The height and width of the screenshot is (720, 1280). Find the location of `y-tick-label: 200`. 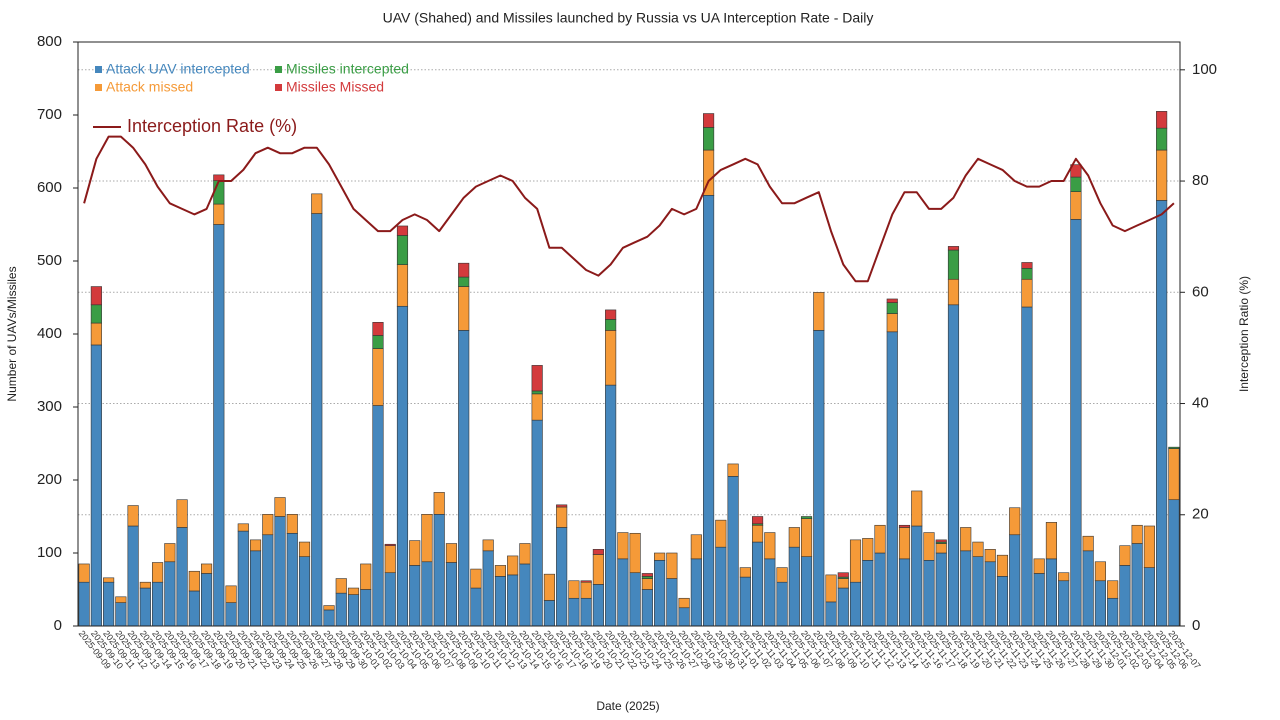

y-tick-label: 200 is located at coordinates (49, 479).